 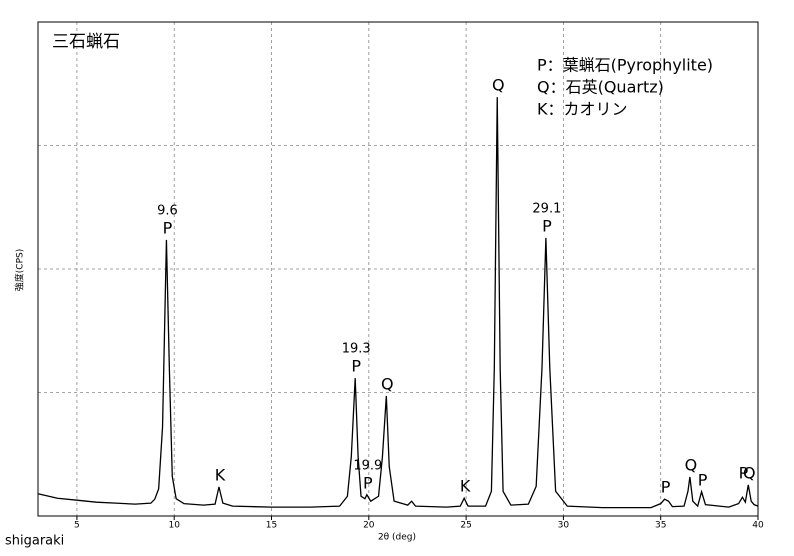 What do you see at coordinates (356, 349) in the screenshot?
I see `peak-label: 19.3` at bounding box center [356, 349].